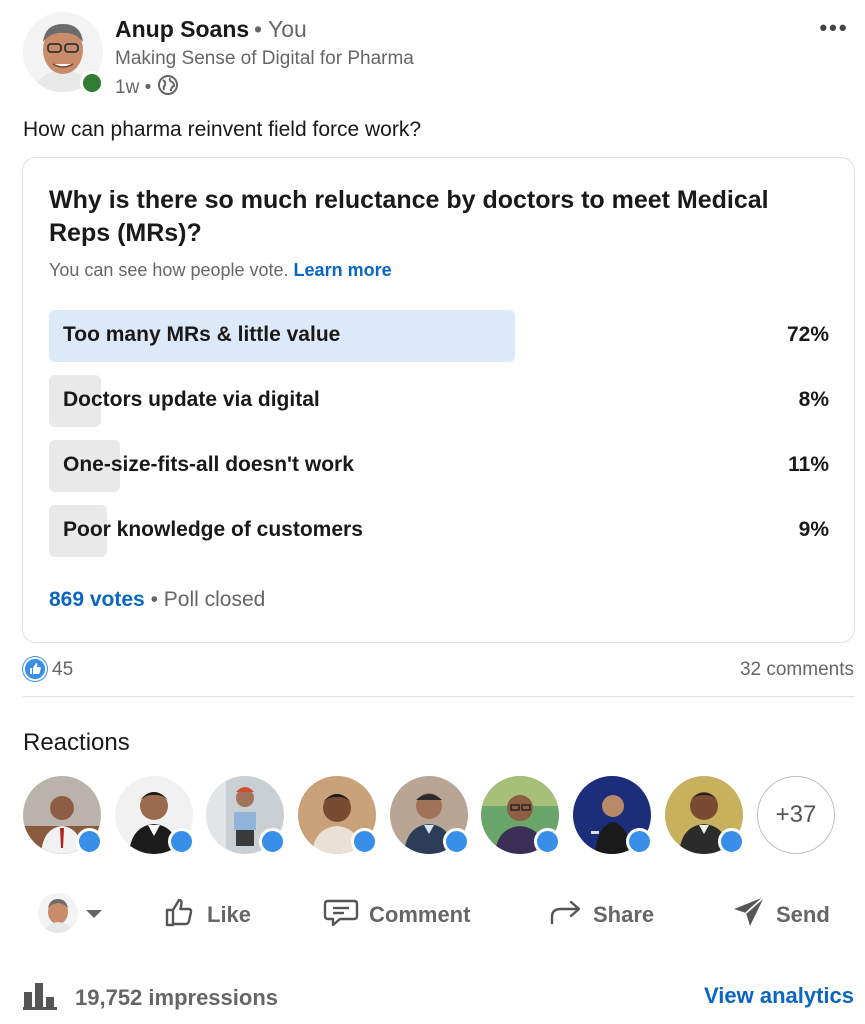 The image size is (865, 1024). Describe the element at coordinates (796, 815) in the screenshot. I see `more-reactors-button: +37` at that location.